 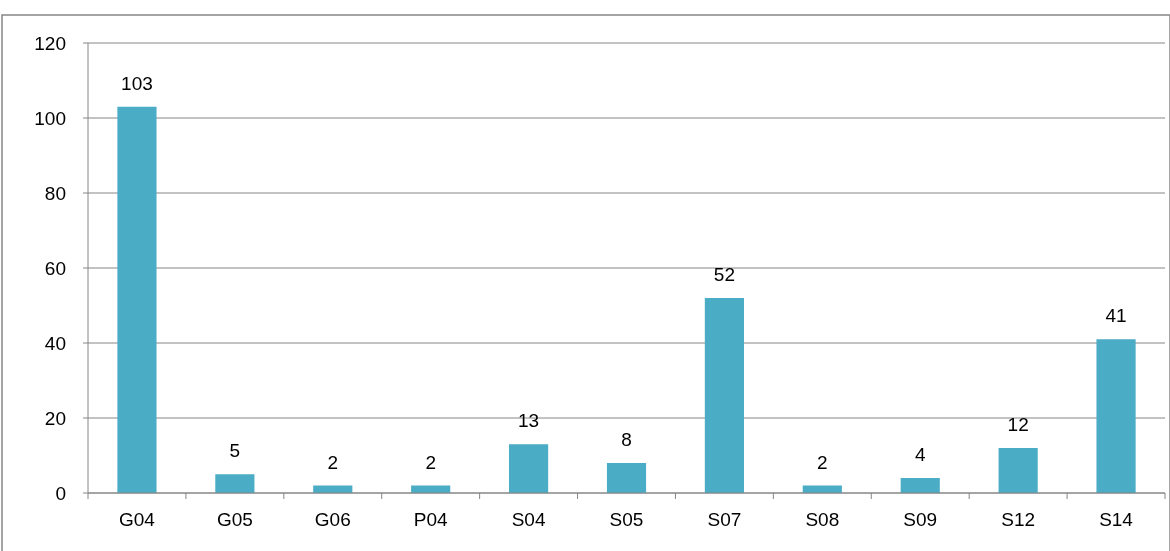 I want to click on x-tick-label: S04, so click(x=528, y=519).